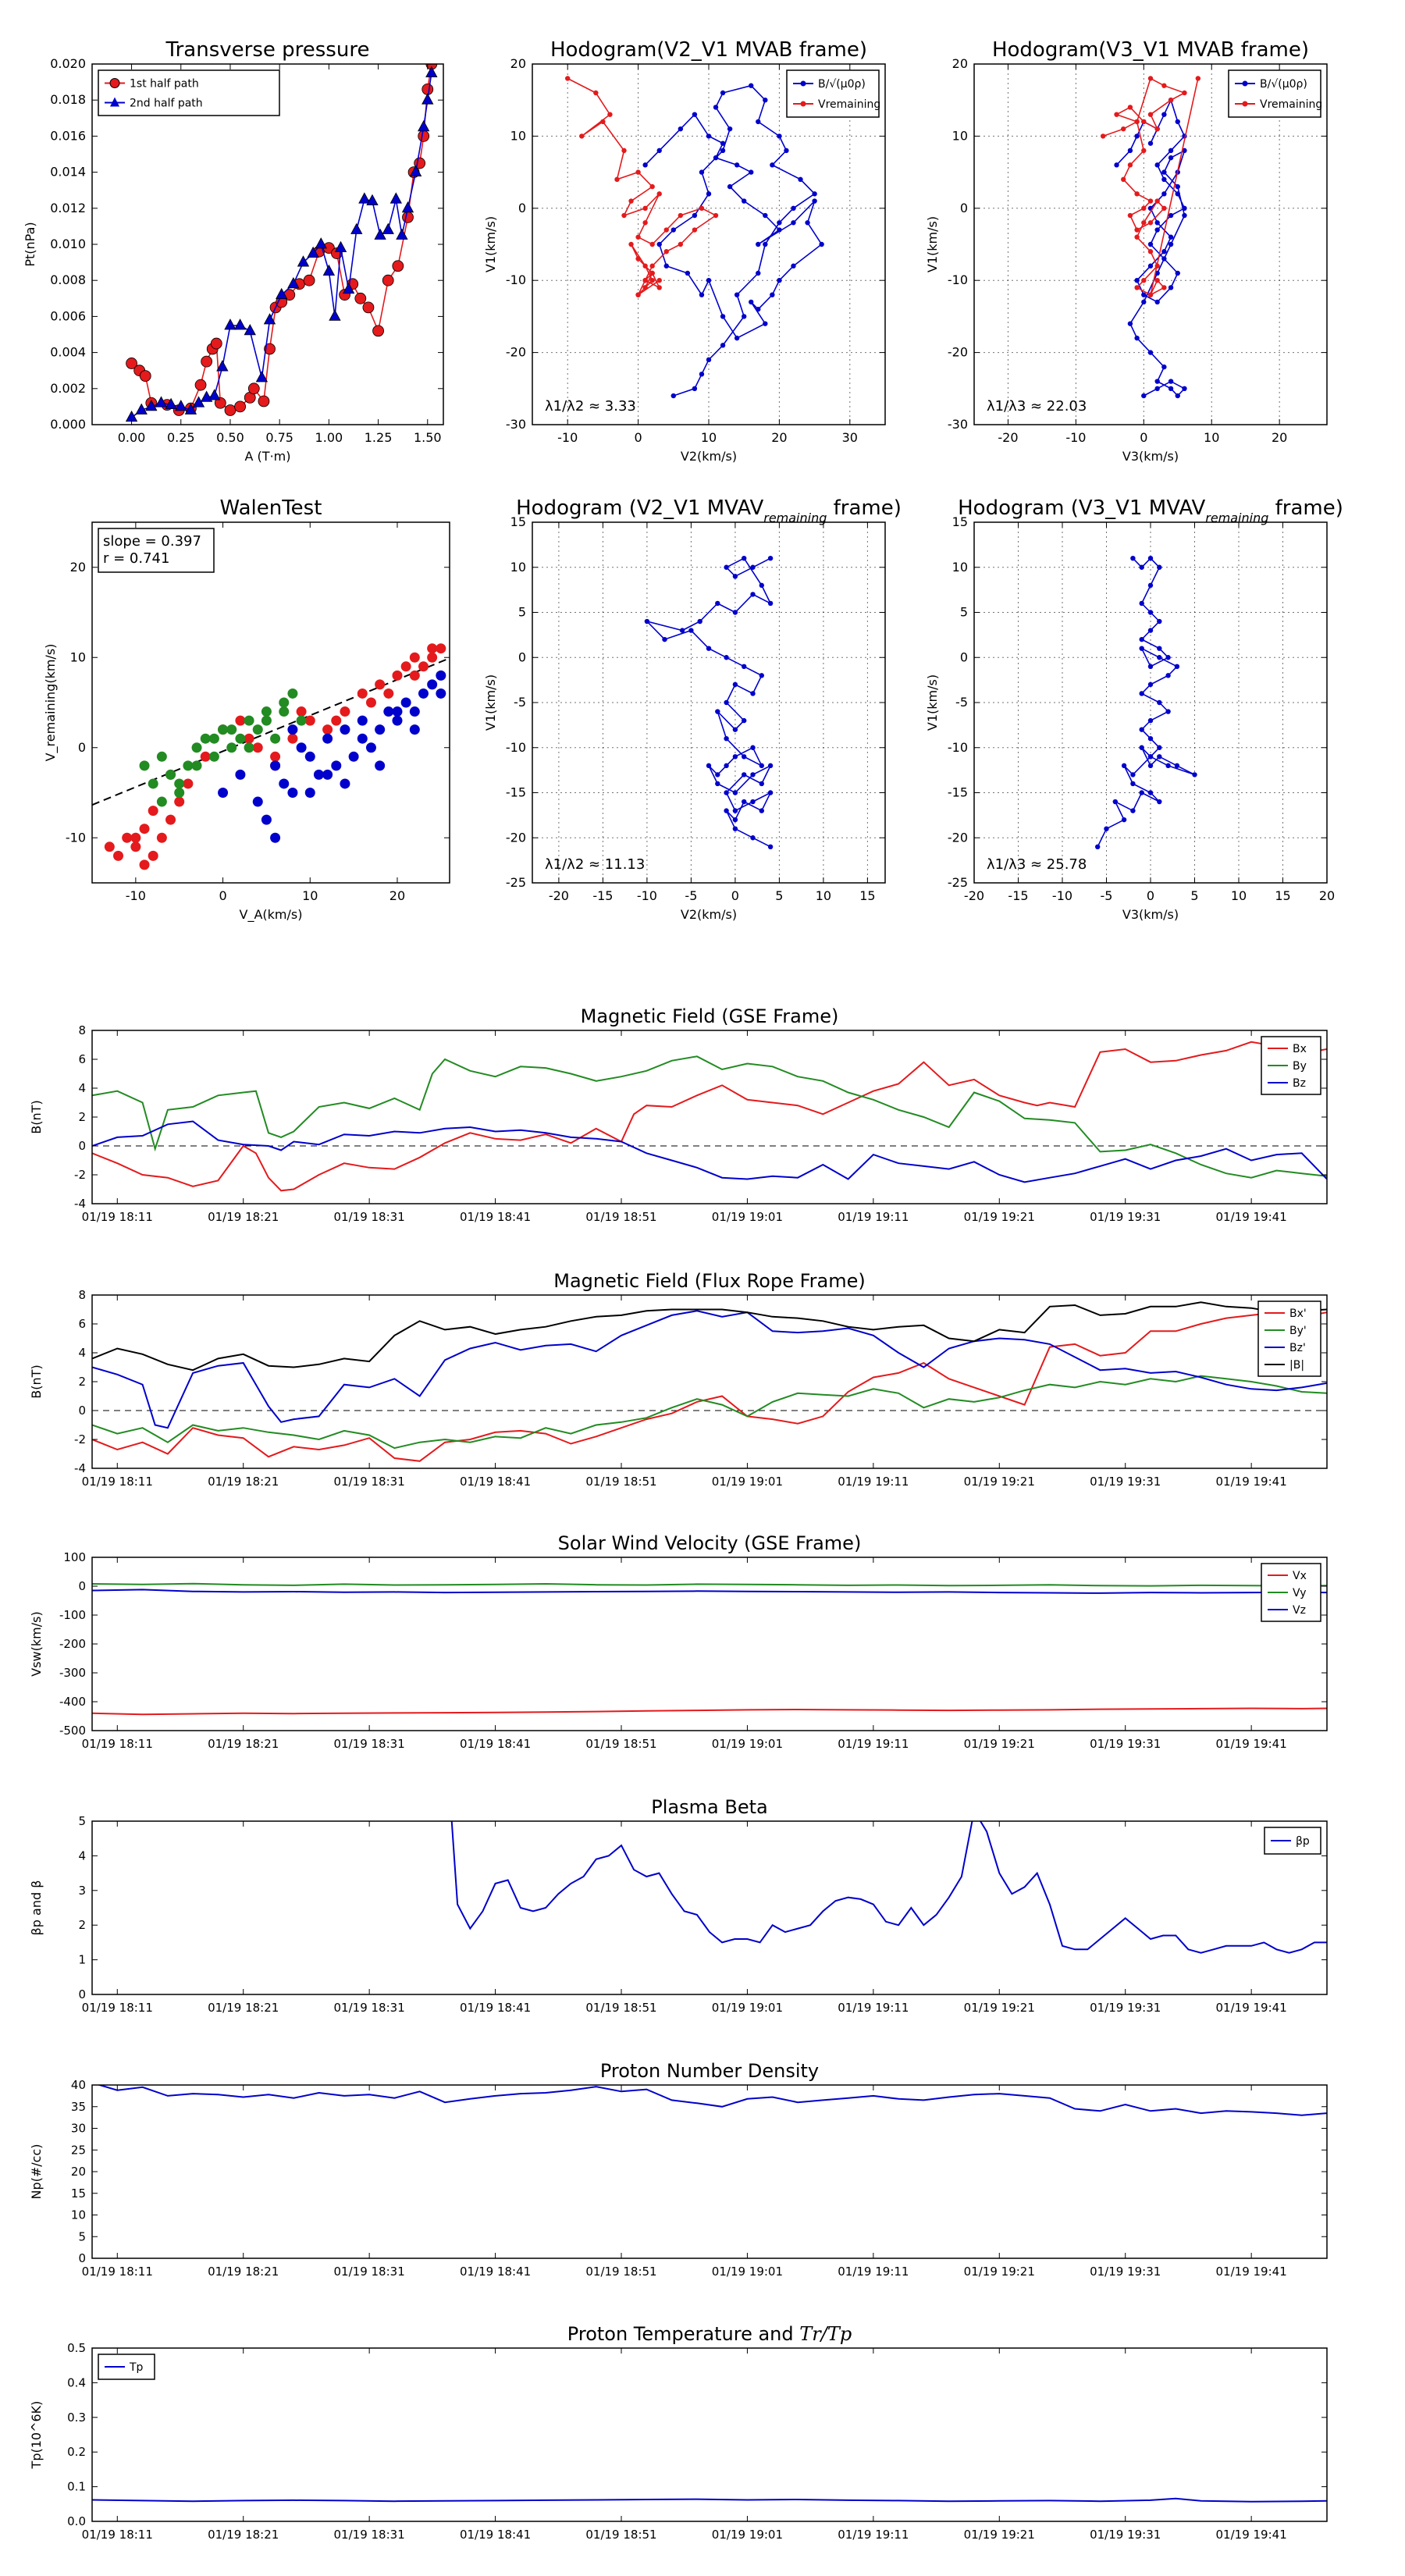 The height and width of the screenshot is (2576, 1405). What do you see at coordinates (76, 2418) in the screenshot?
I see `y-tick-label: 0.3` at bounding box center [76, 2418].